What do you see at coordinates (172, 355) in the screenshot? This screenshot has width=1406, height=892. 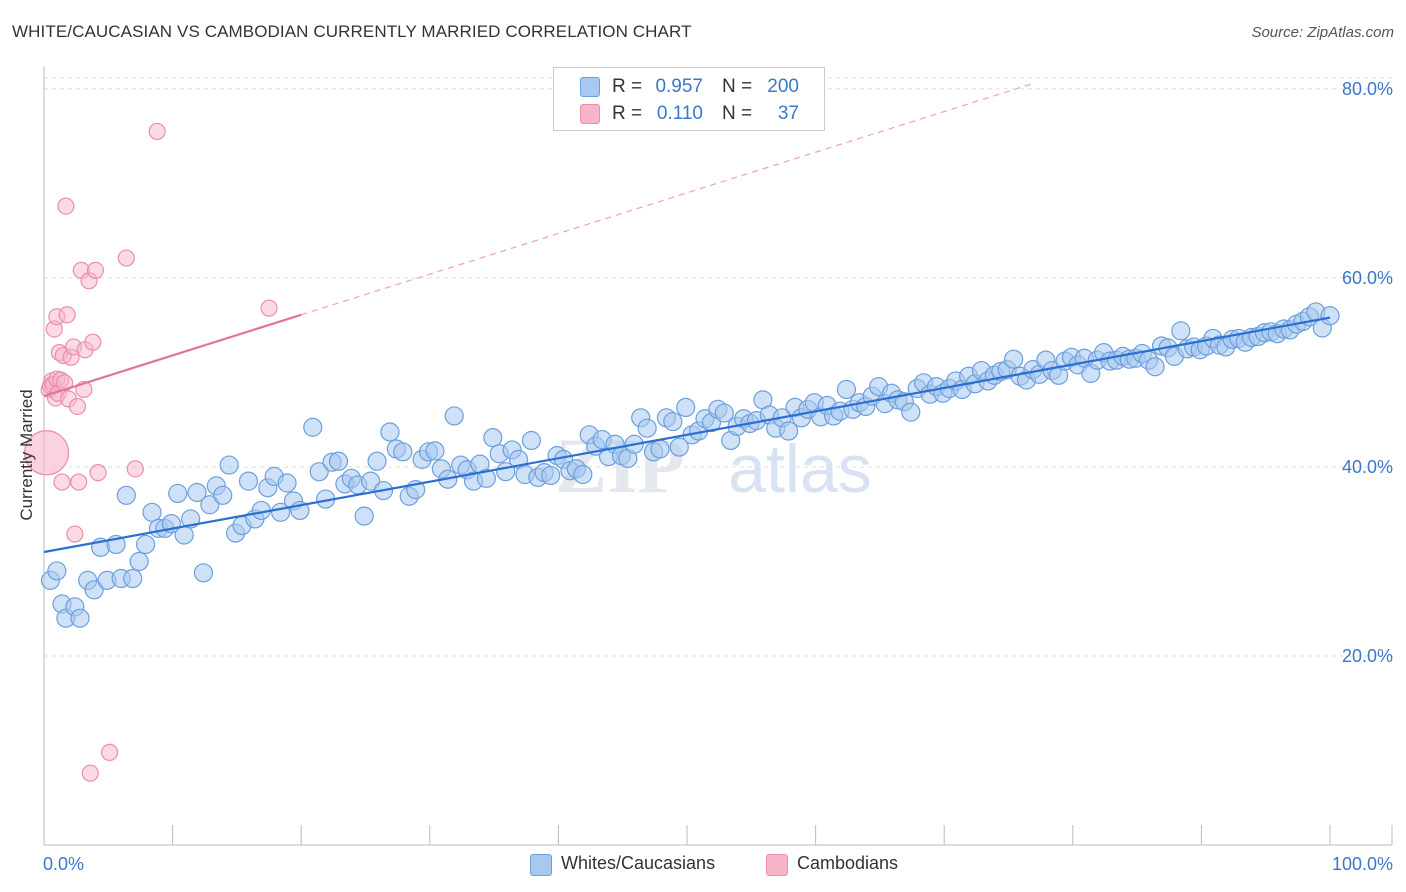 I see `cambodian-trend-line` at bounding box center [172, 355].